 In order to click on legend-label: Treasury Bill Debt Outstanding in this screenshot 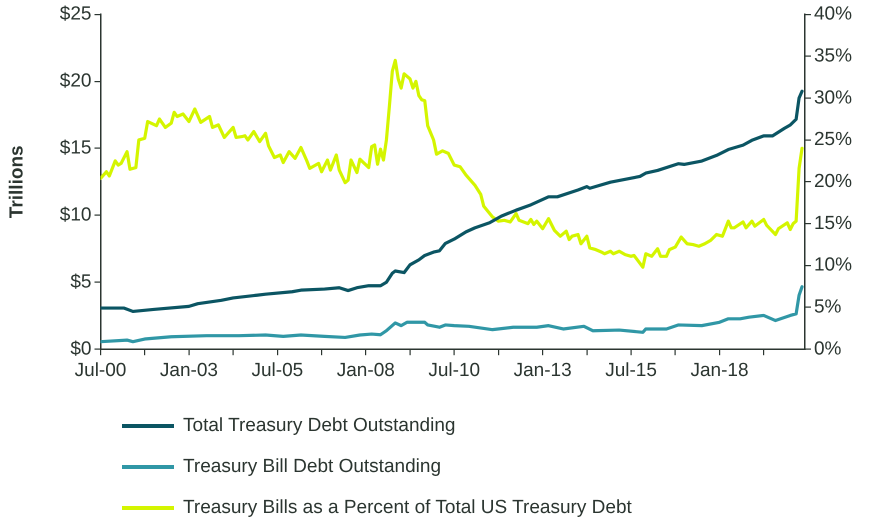, I will do `click(312, 467)`.